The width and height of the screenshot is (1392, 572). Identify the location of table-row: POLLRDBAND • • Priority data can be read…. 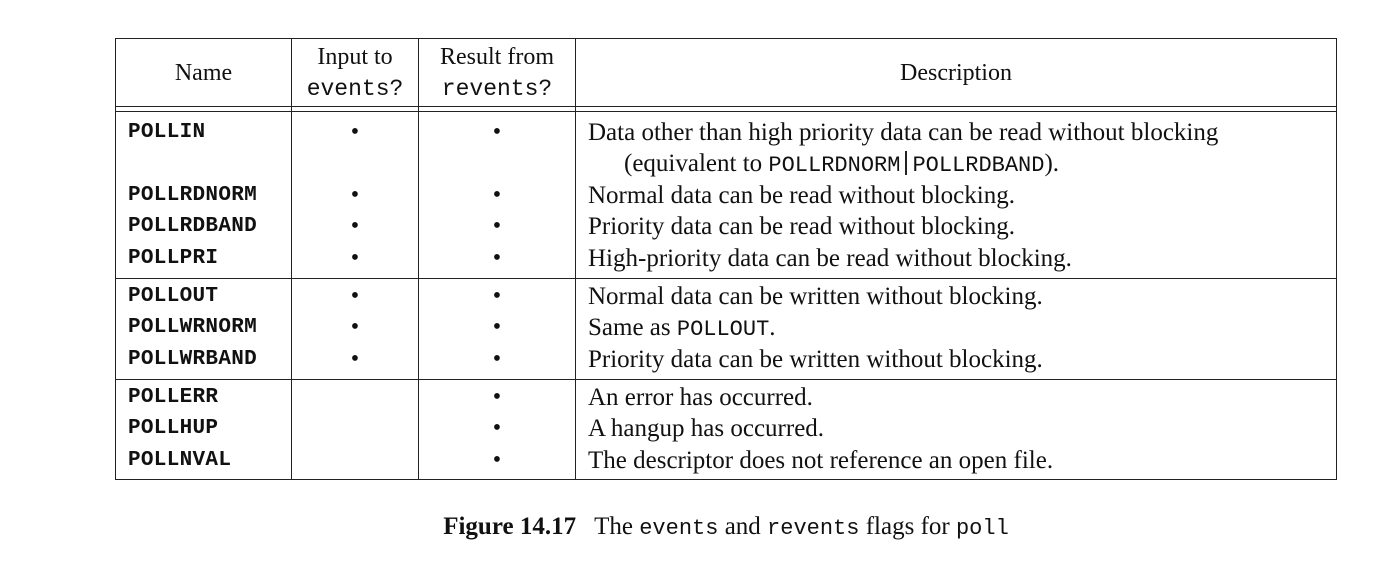
(726, 226).